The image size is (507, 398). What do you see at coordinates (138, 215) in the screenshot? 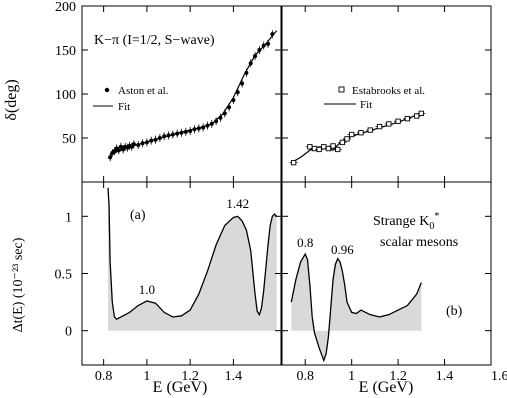
I see `panel-label-a: (a)` at bounding box center [138, 215].